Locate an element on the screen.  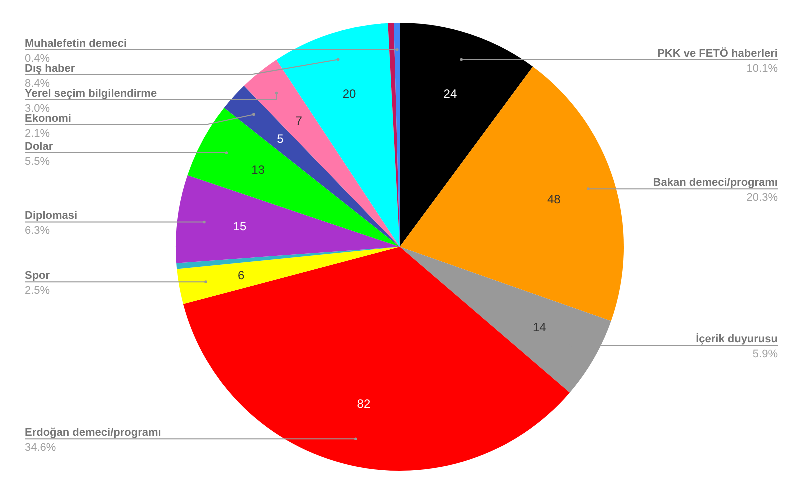
data-label: 7 is located at coordinates (299, 121).